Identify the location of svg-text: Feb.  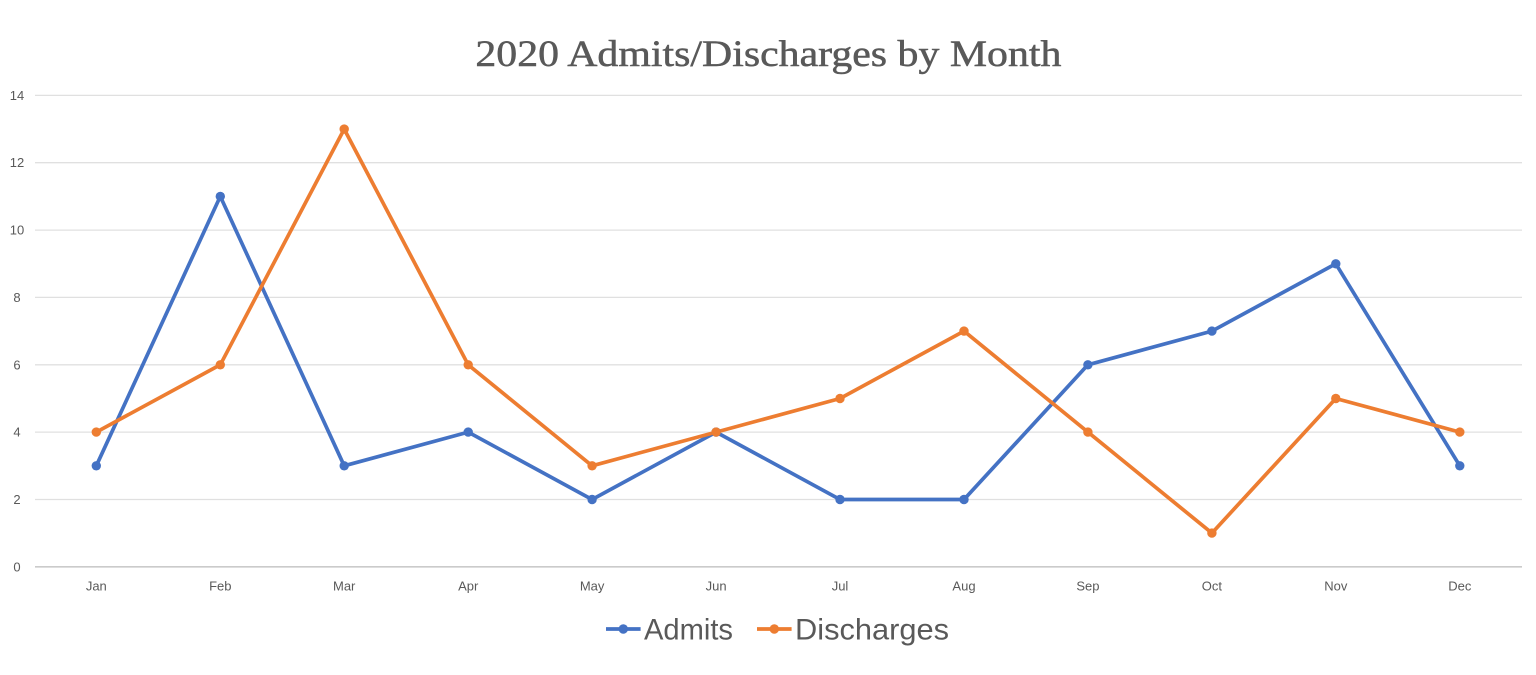
(220, 586).